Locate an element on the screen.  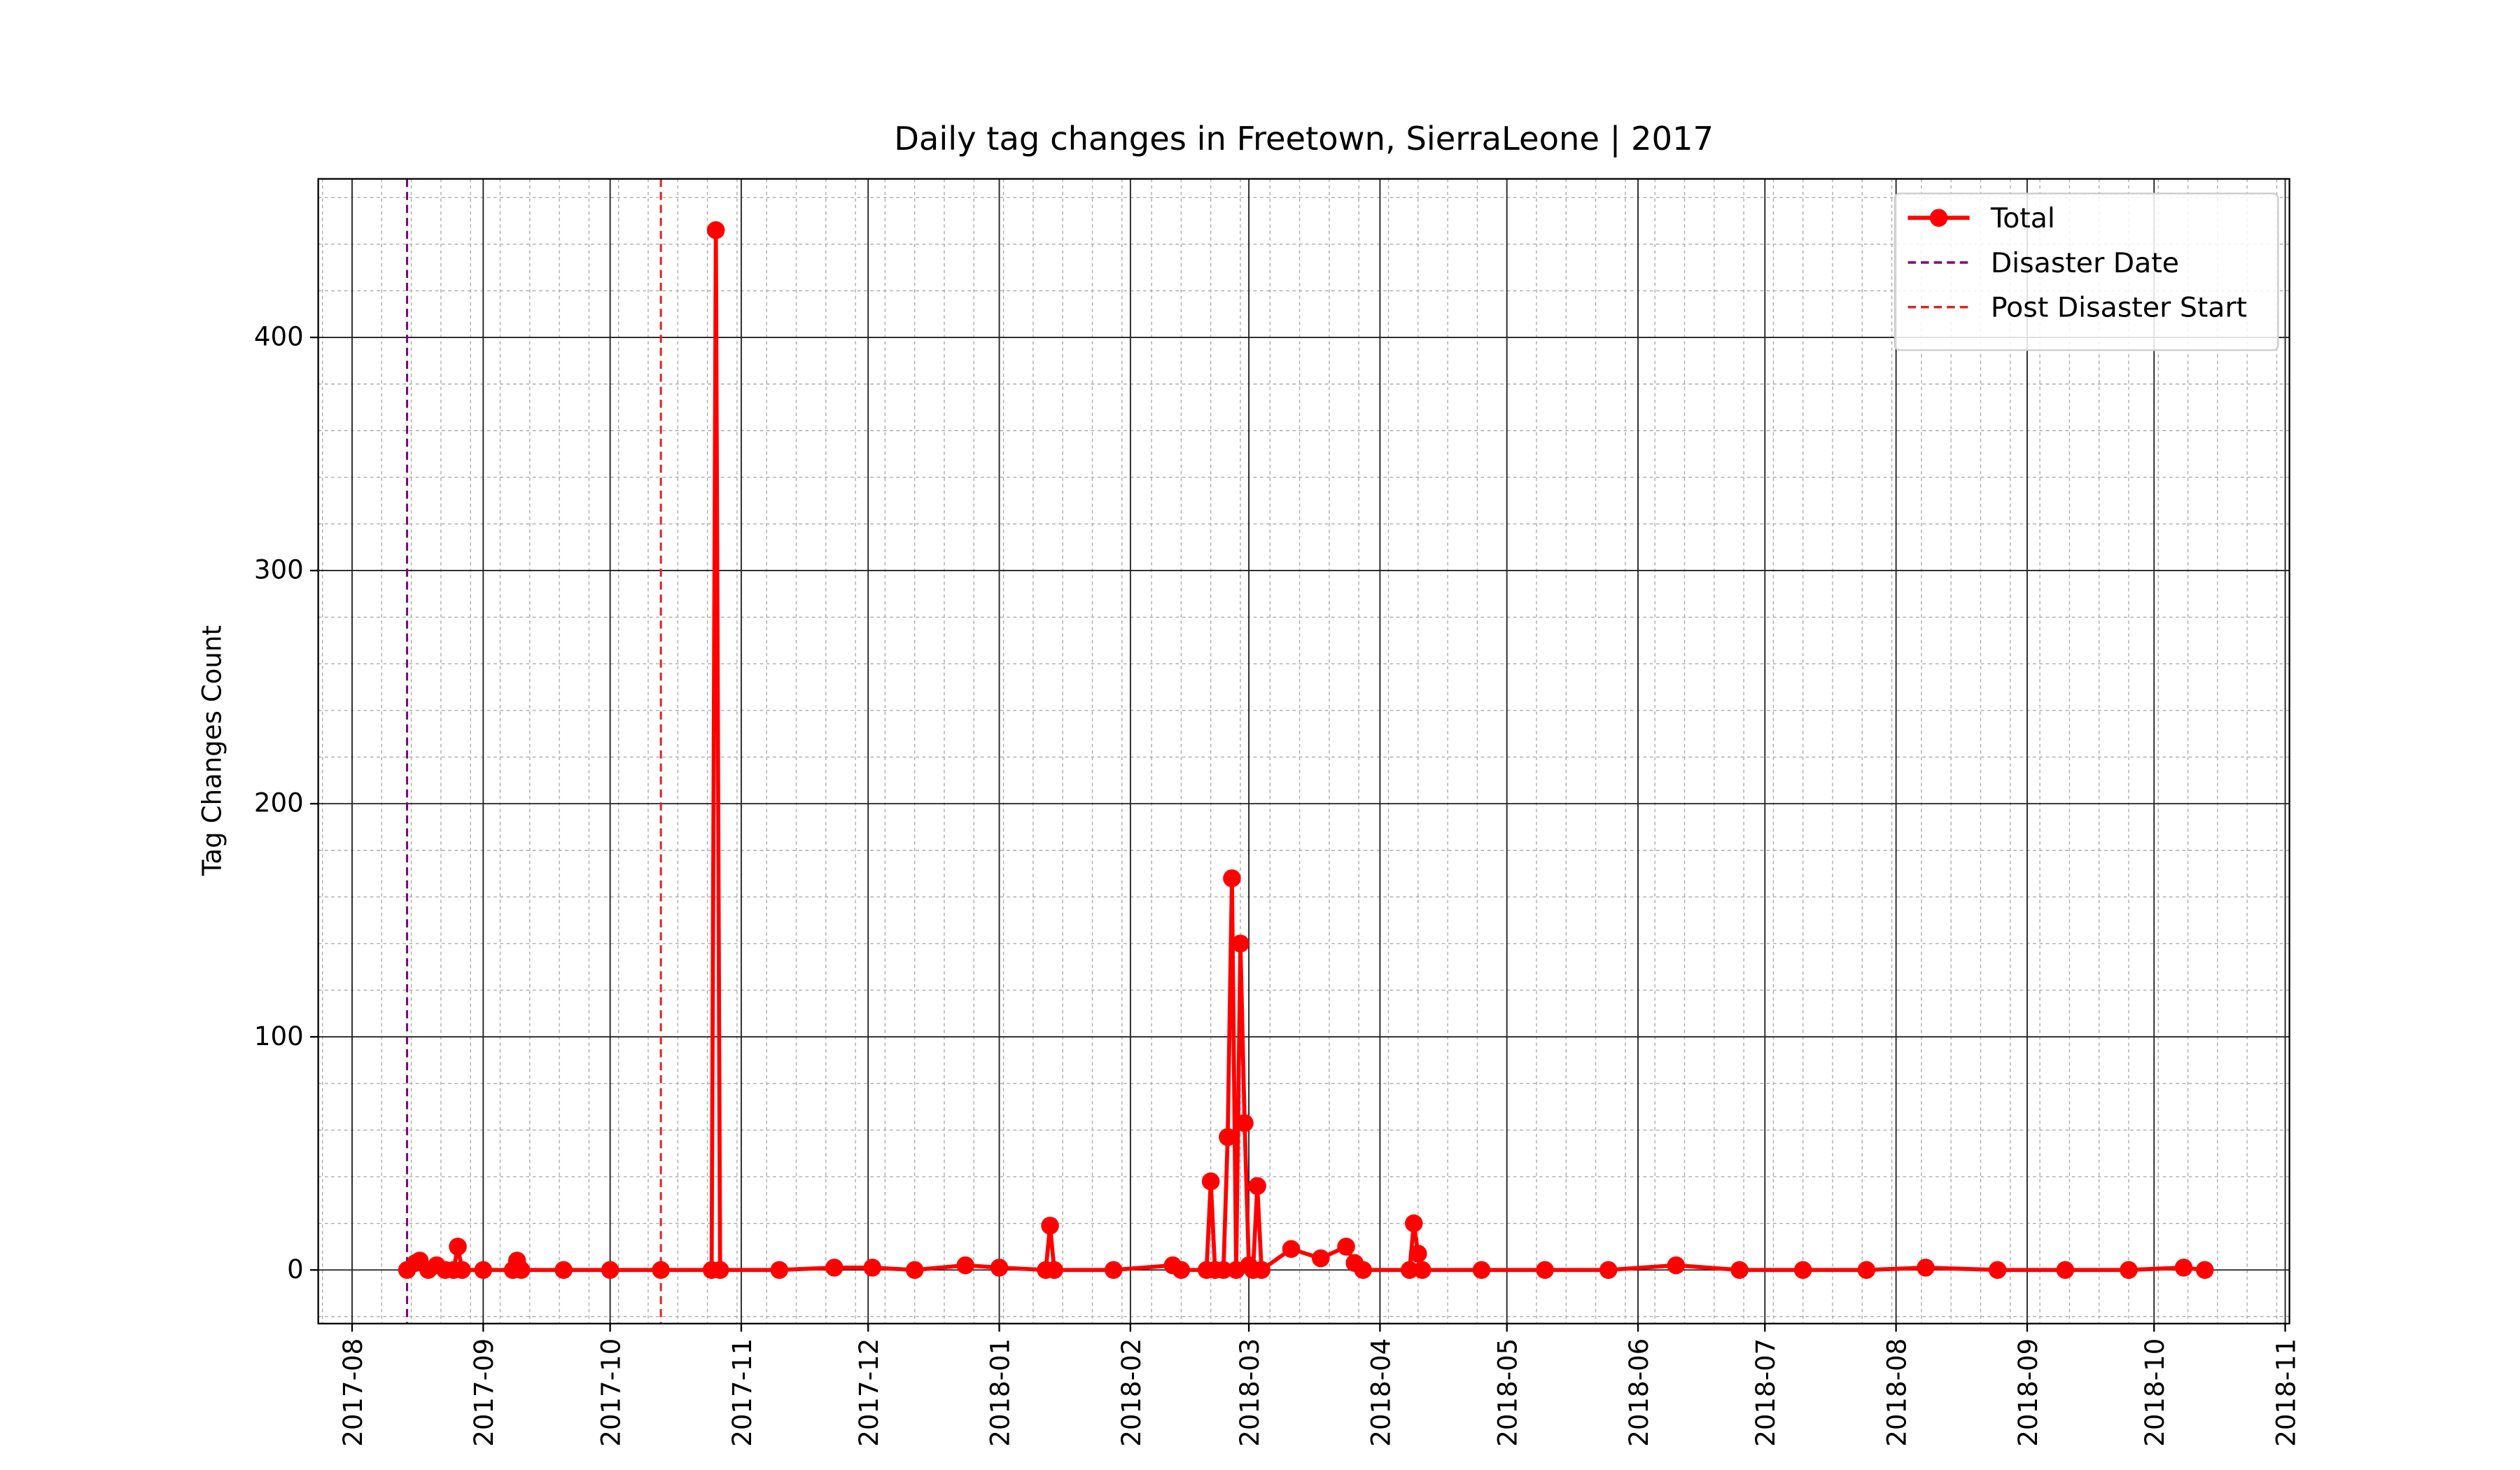
x-tick-label: 2017-08 is located at coordinates (353, 1392).